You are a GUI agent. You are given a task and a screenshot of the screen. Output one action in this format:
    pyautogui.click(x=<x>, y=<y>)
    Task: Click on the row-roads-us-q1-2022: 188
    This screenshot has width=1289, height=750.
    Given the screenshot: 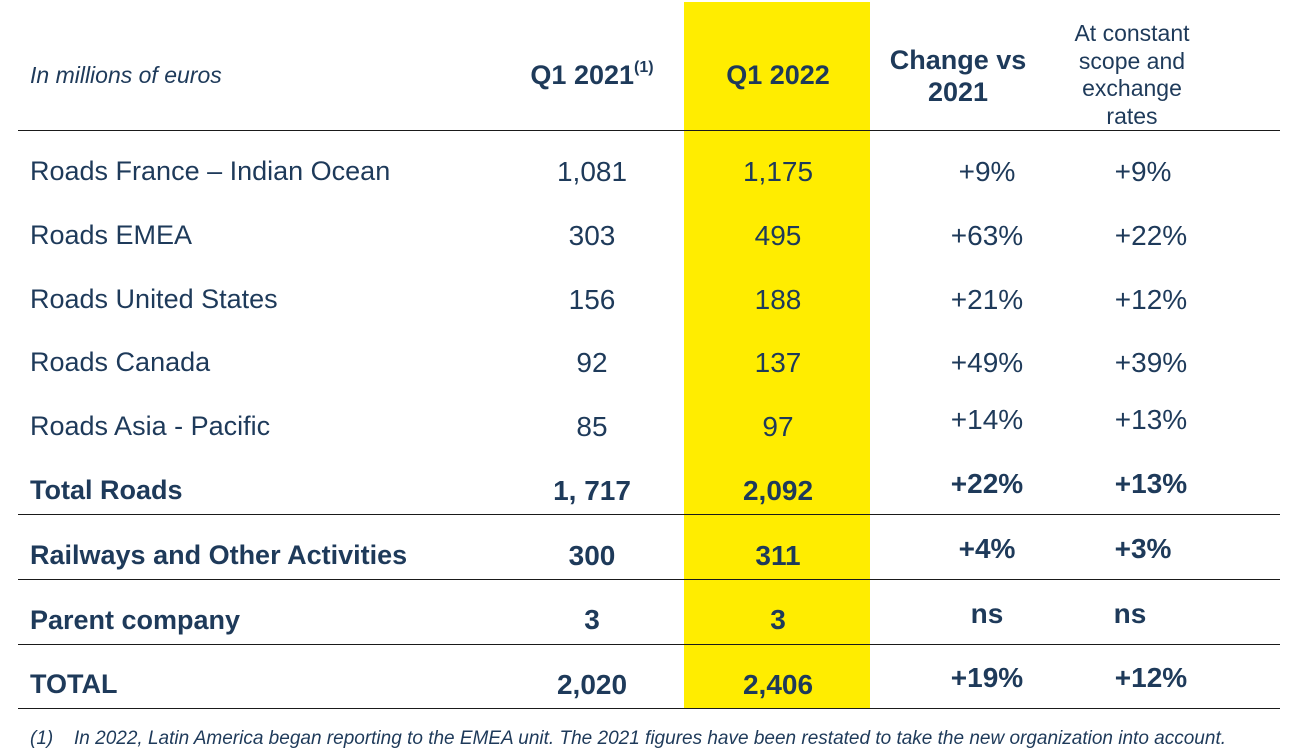 What is the action you would take?
    pyautogui.click(x=778, y=299)
    